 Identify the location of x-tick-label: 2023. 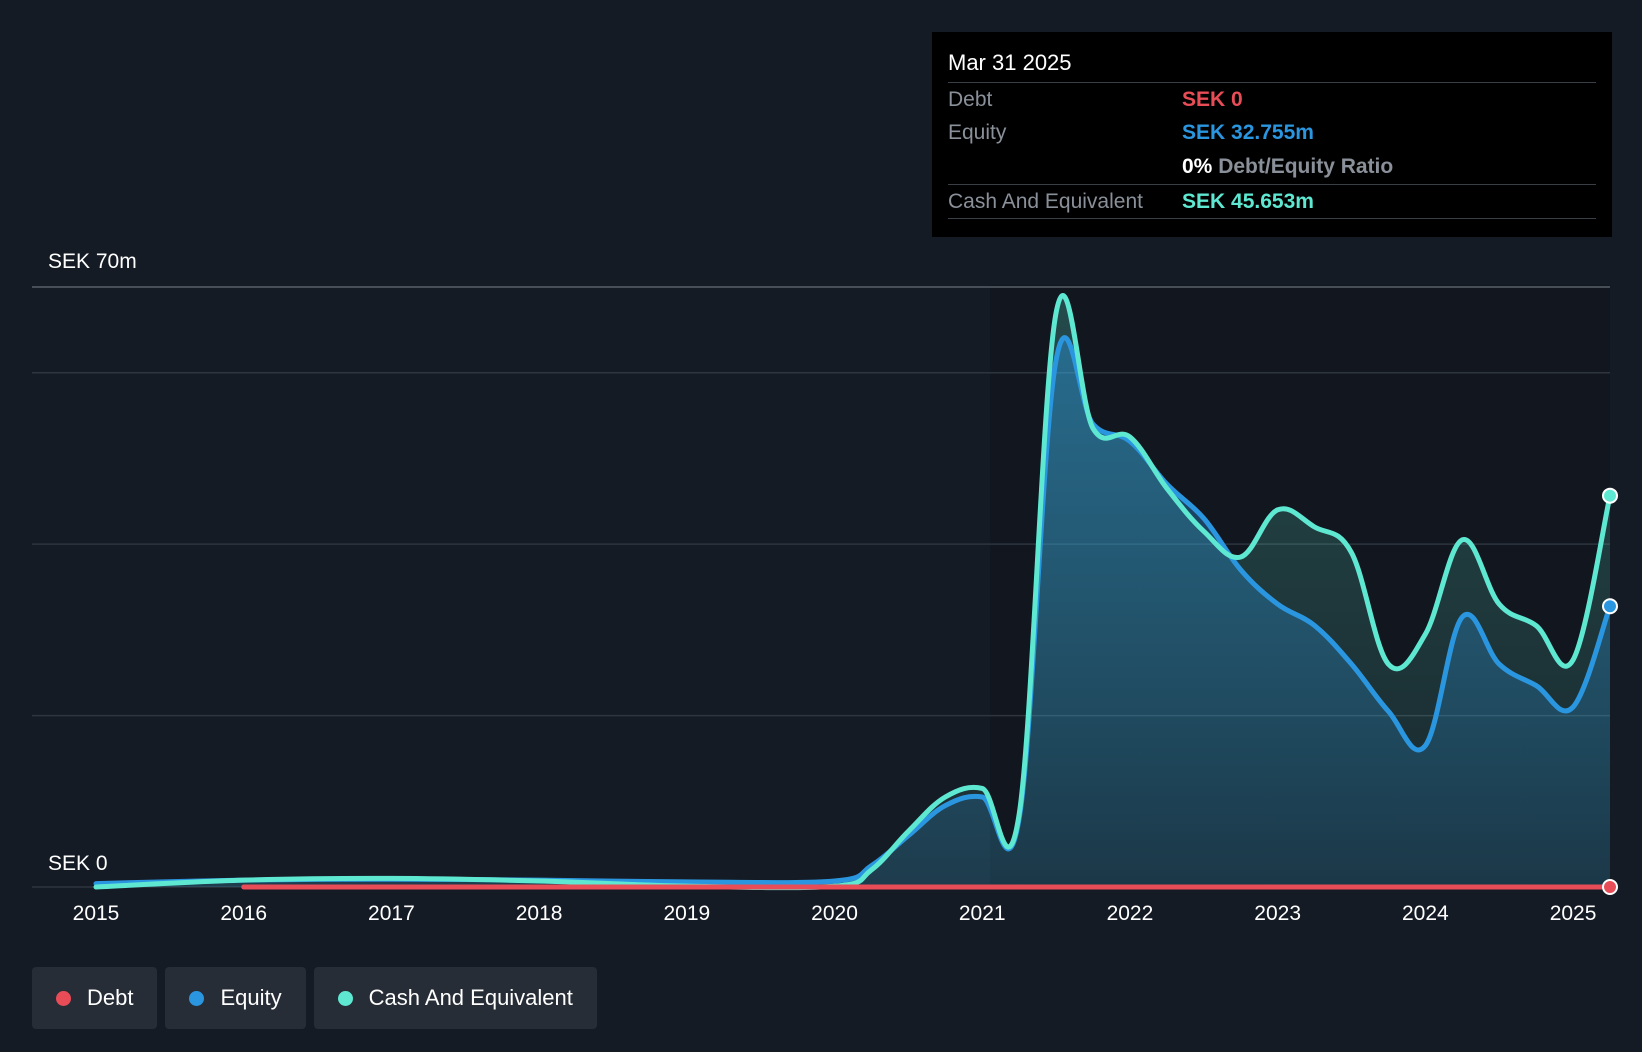
(1277, 913).